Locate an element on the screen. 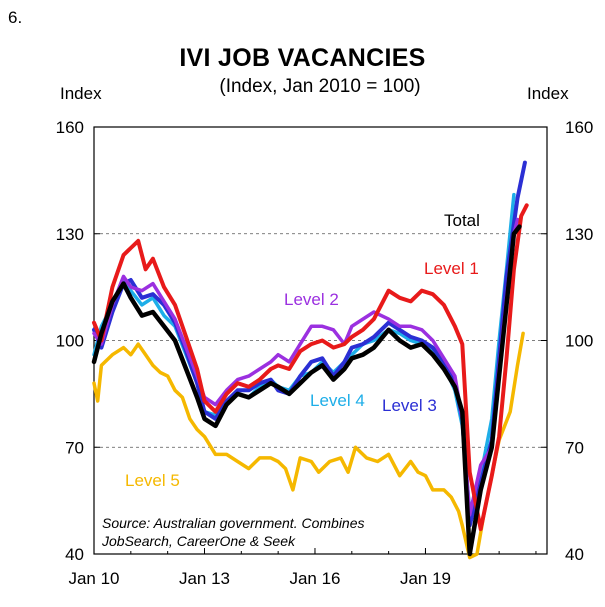 This screenshot has width=605, height=607. y-tick-label-right: 130 is located at coordinates (579, 234).